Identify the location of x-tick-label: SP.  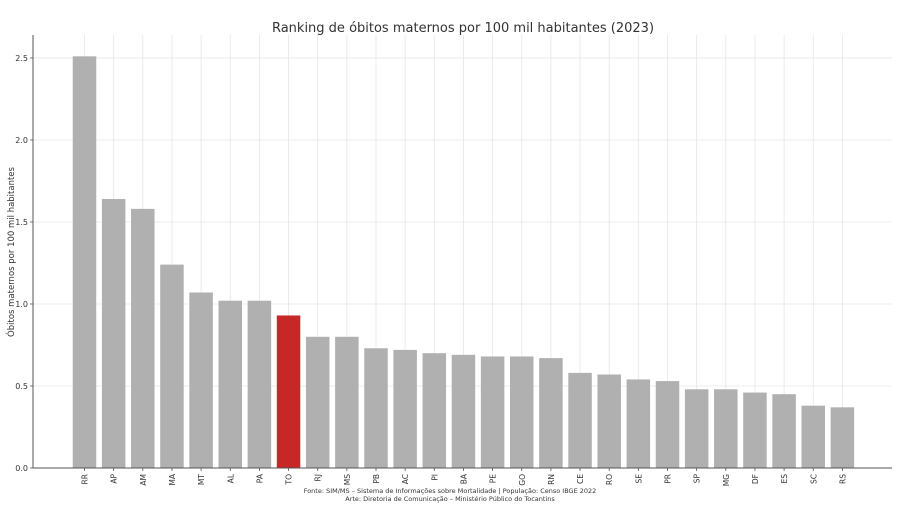
(697, 479).